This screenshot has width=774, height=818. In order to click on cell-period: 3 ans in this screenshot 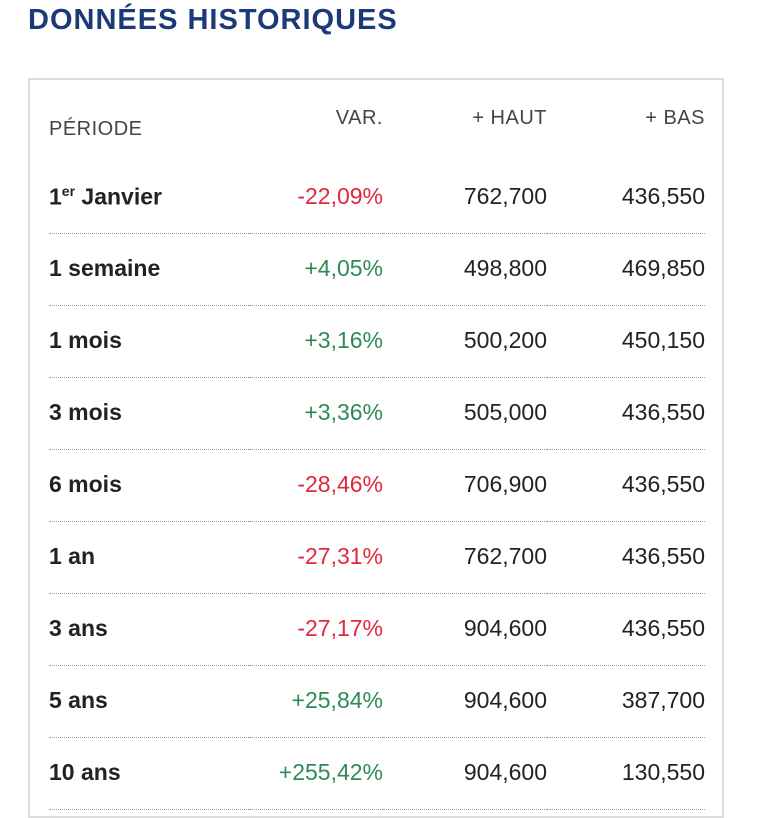, I will do `click(149, 629)`.